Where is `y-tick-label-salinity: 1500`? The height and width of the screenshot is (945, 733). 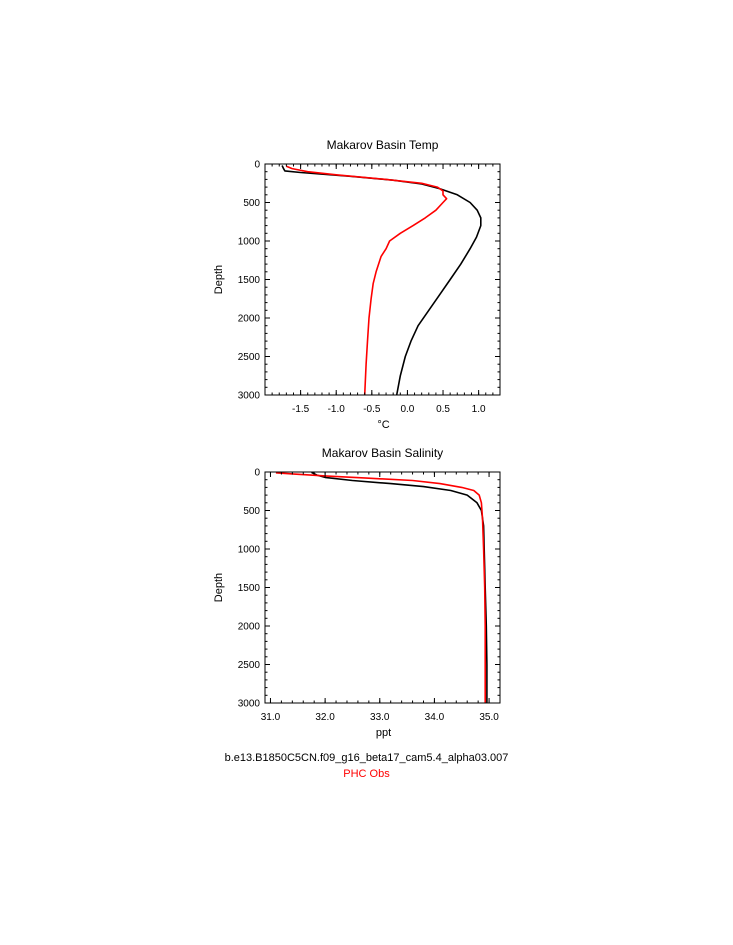
y-tick-label-salinity: 1500 is located at coordinates (249, 588).